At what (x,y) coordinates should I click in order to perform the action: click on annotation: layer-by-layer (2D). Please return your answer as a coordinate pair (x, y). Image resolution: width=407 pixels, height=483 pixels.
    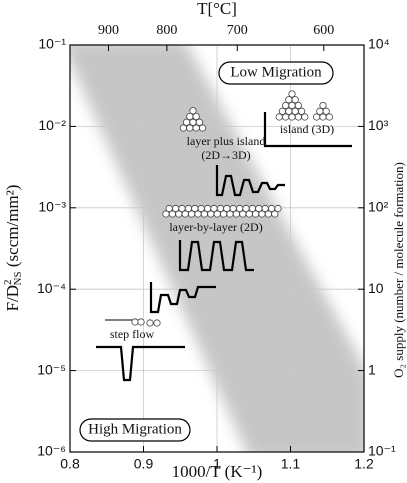
    Looking at the image, I should click on (215, 227).